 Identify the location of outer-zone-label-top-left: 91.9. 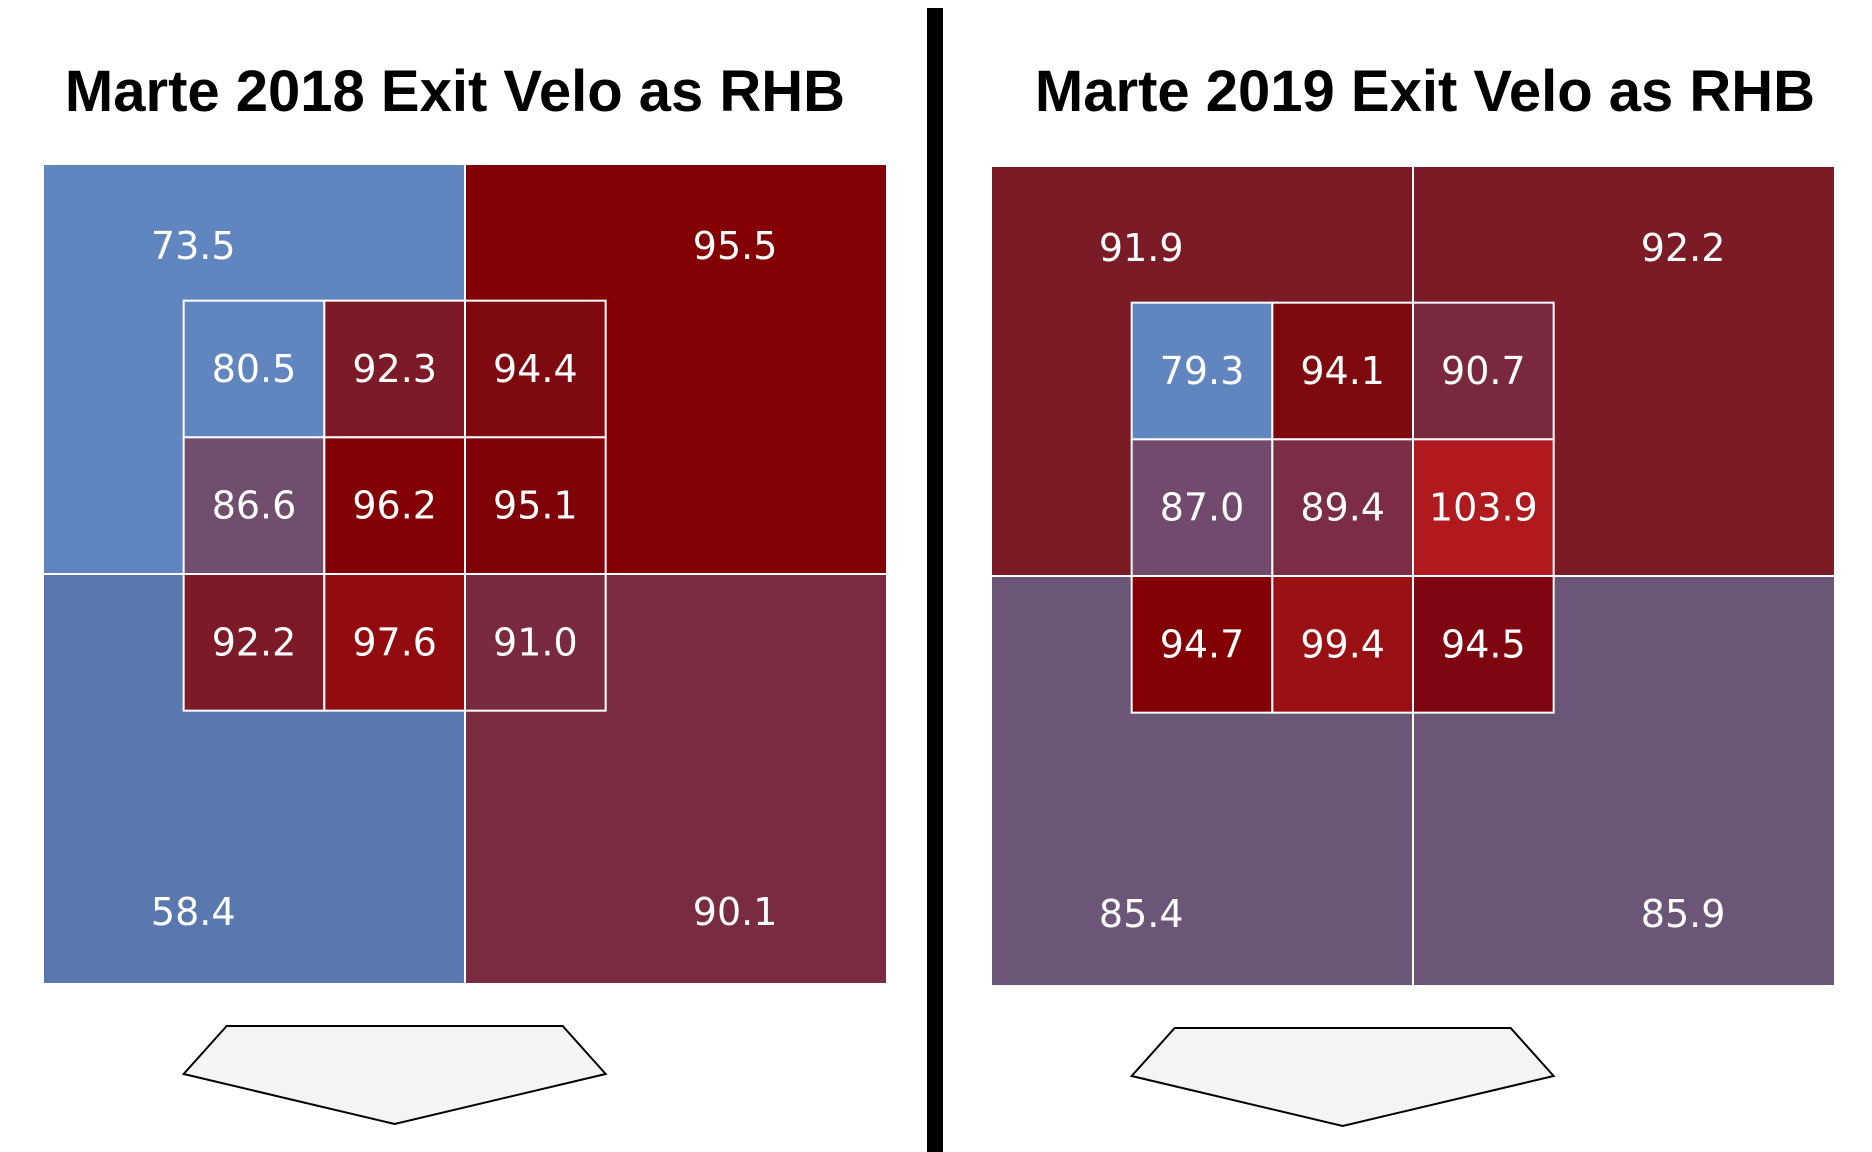
(1141, 248).